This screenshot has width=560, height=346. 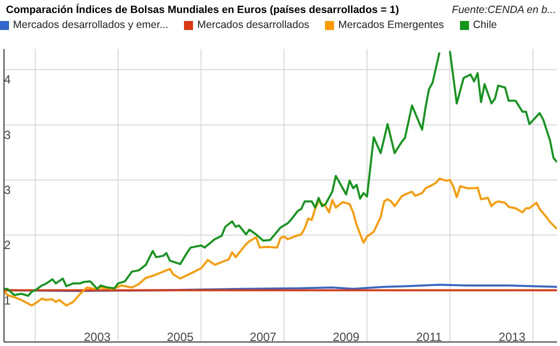 I want to click on legend-label: Mercados Emergentes, so click(x=391, y=25).